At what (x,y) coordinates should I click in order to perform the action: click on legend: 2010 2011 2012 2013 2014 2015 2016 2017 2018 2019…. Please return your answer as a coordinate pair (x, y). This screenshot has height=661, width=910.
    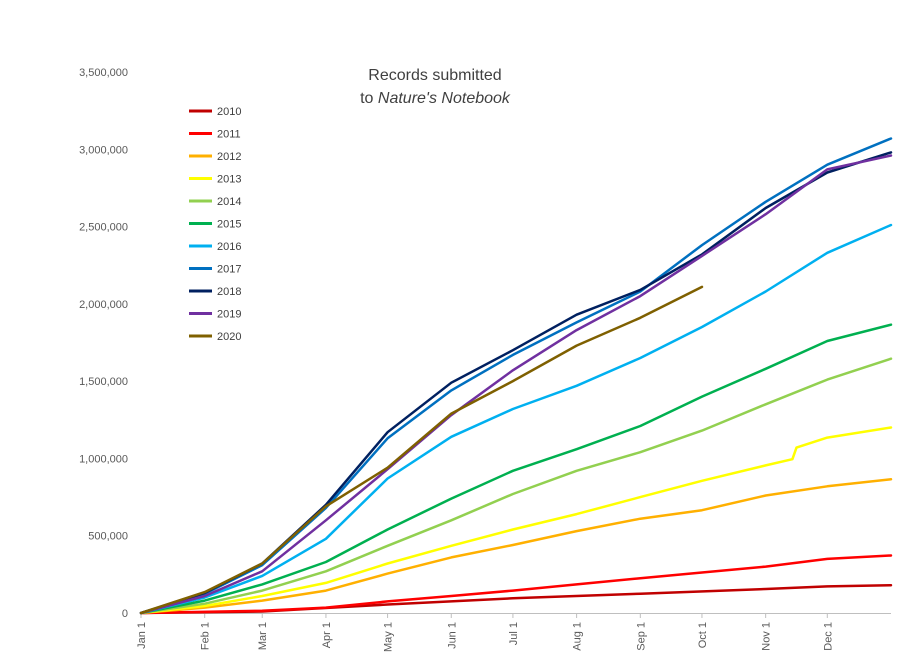
    Looking at the image, I should click on (215, 224).